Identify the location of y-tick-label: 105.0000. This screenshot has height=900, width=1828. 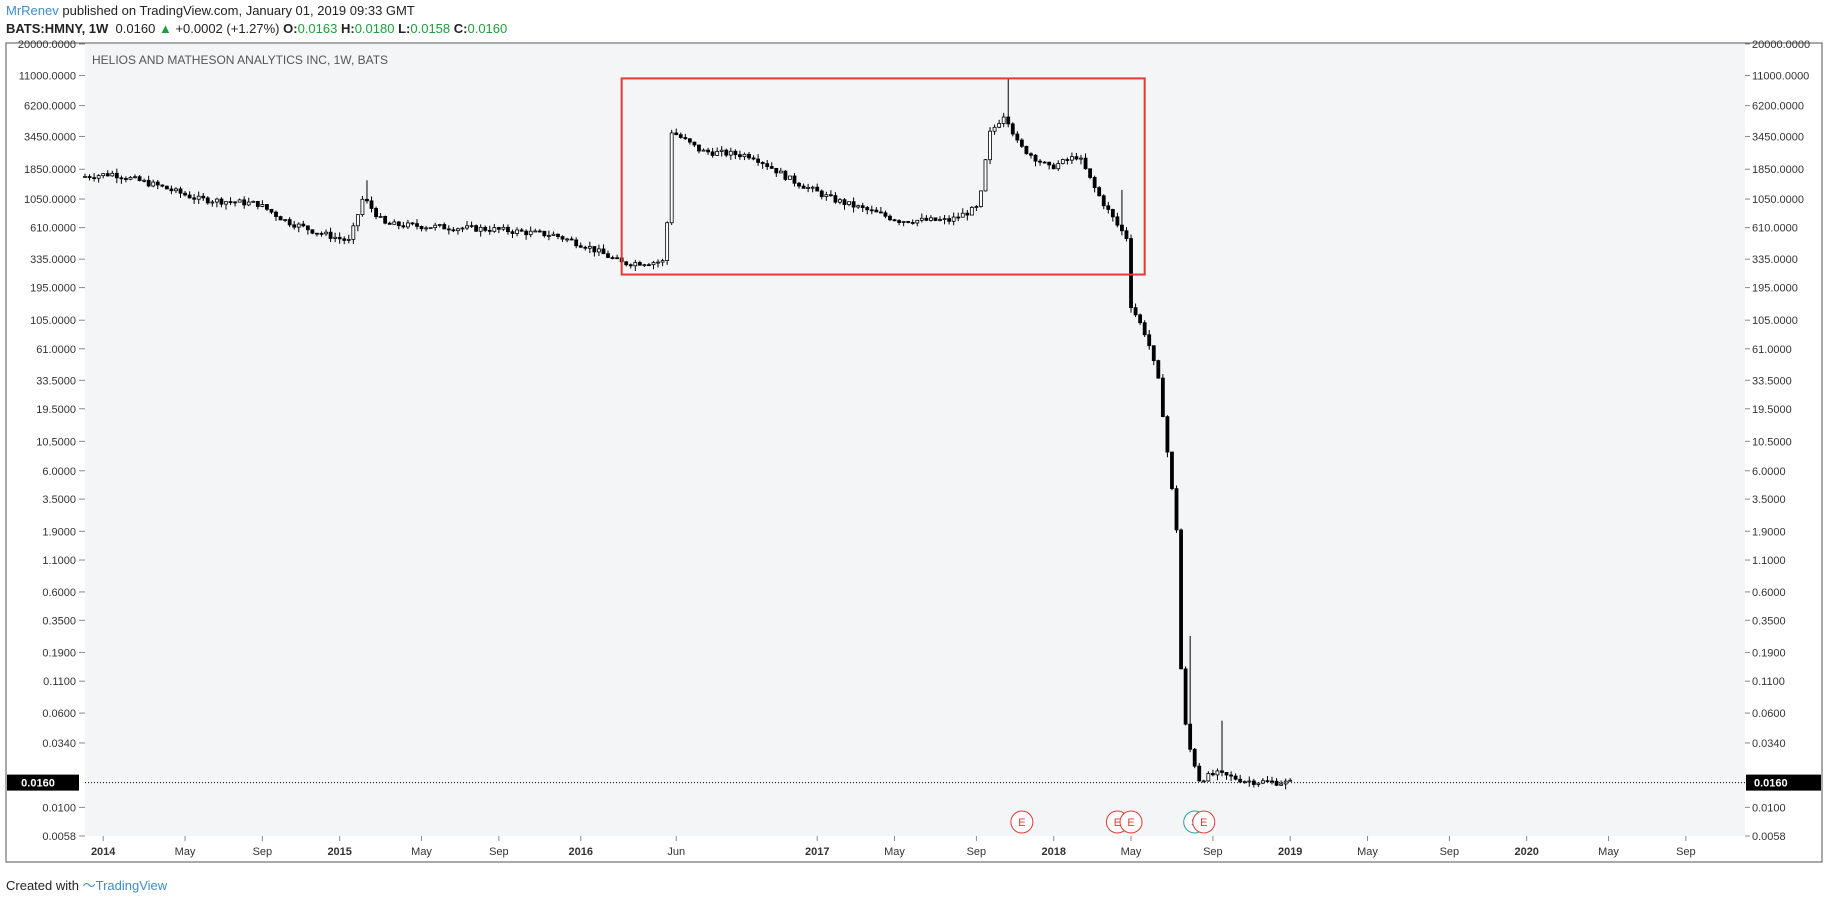
(53, 321).